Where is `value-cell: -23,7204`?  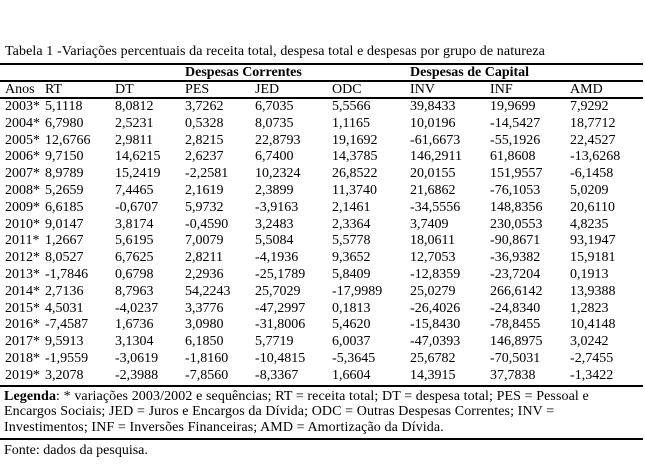
value-cell: -23,7204 is located at coordinates (515, 274).